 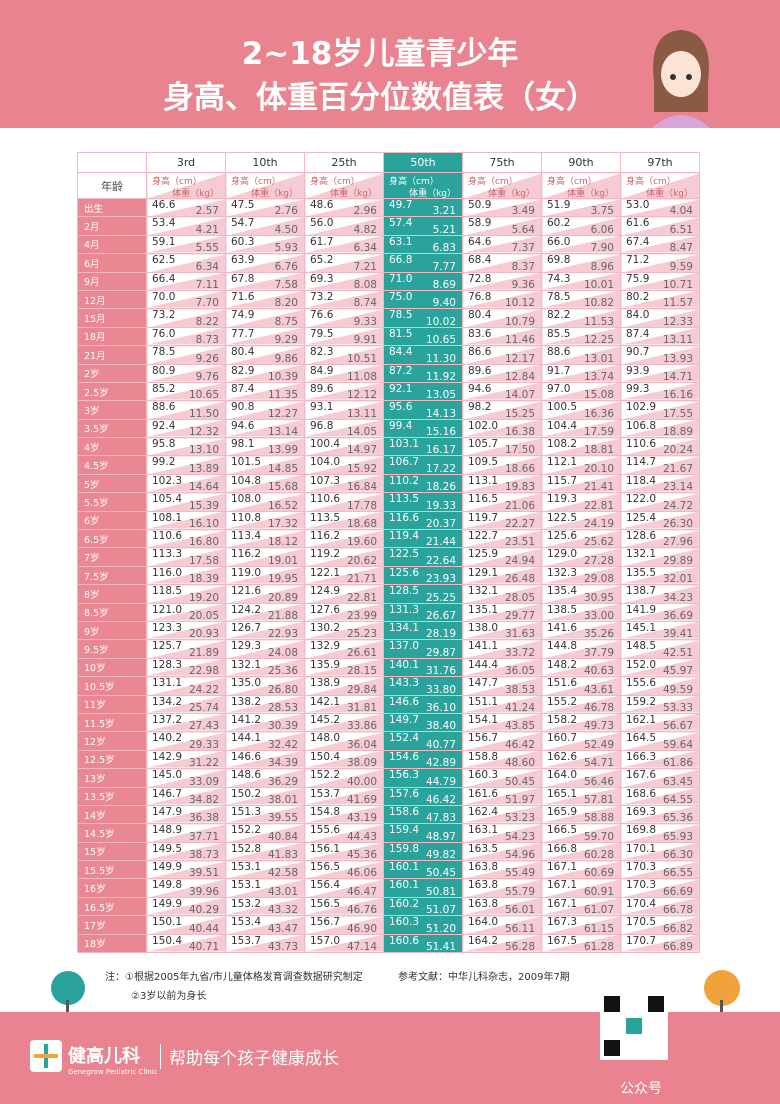 I want to click on weight-value: 31.76, so click(x=440, y=671).